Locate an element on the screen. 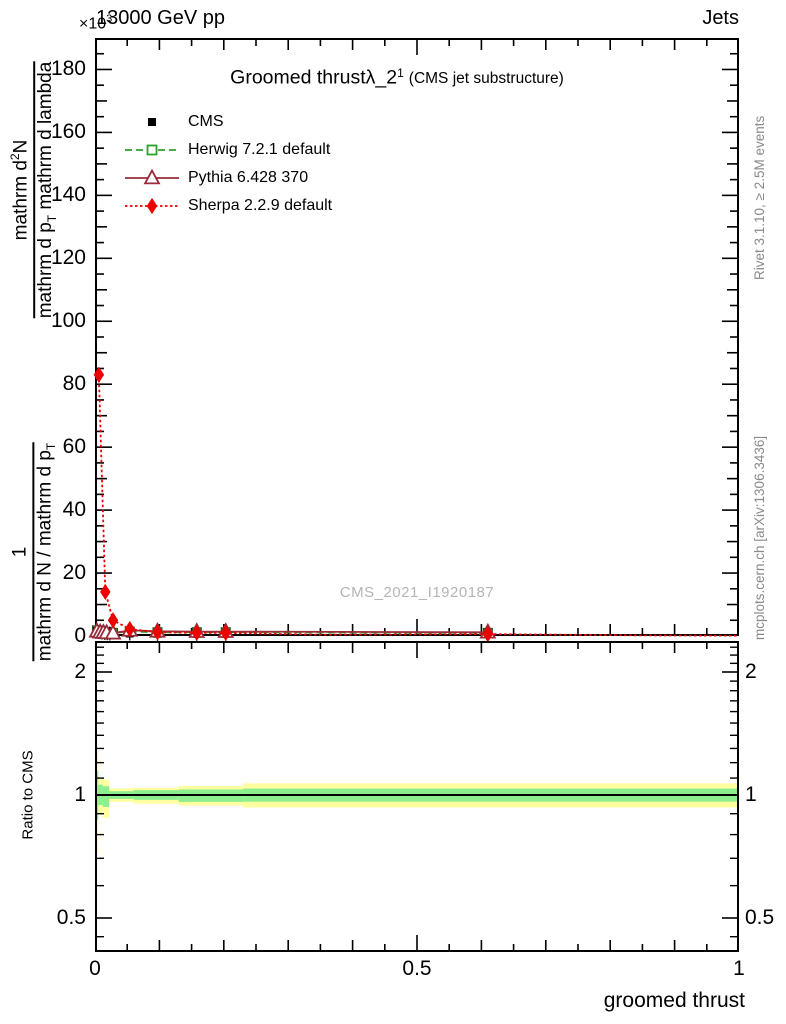  legend-item: Herwig 7.2.1 default is located at coordinates (227, 150).